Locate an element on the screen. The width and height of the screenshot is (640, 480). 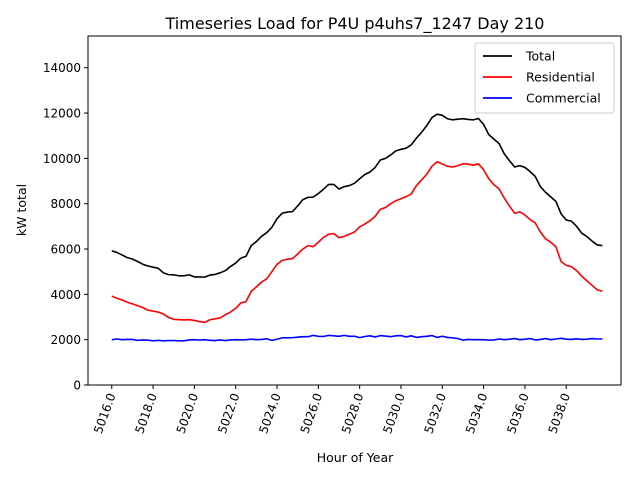
series-line-commercial is located at coordinates (357, 338).